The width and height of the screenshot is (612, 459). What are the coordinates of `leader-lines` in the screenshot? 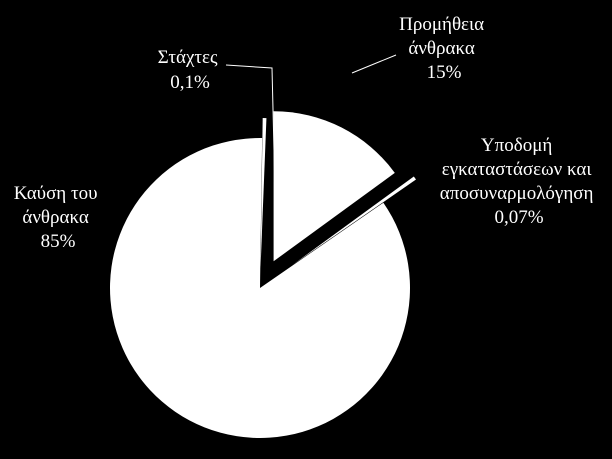 It's located at (311, 123).